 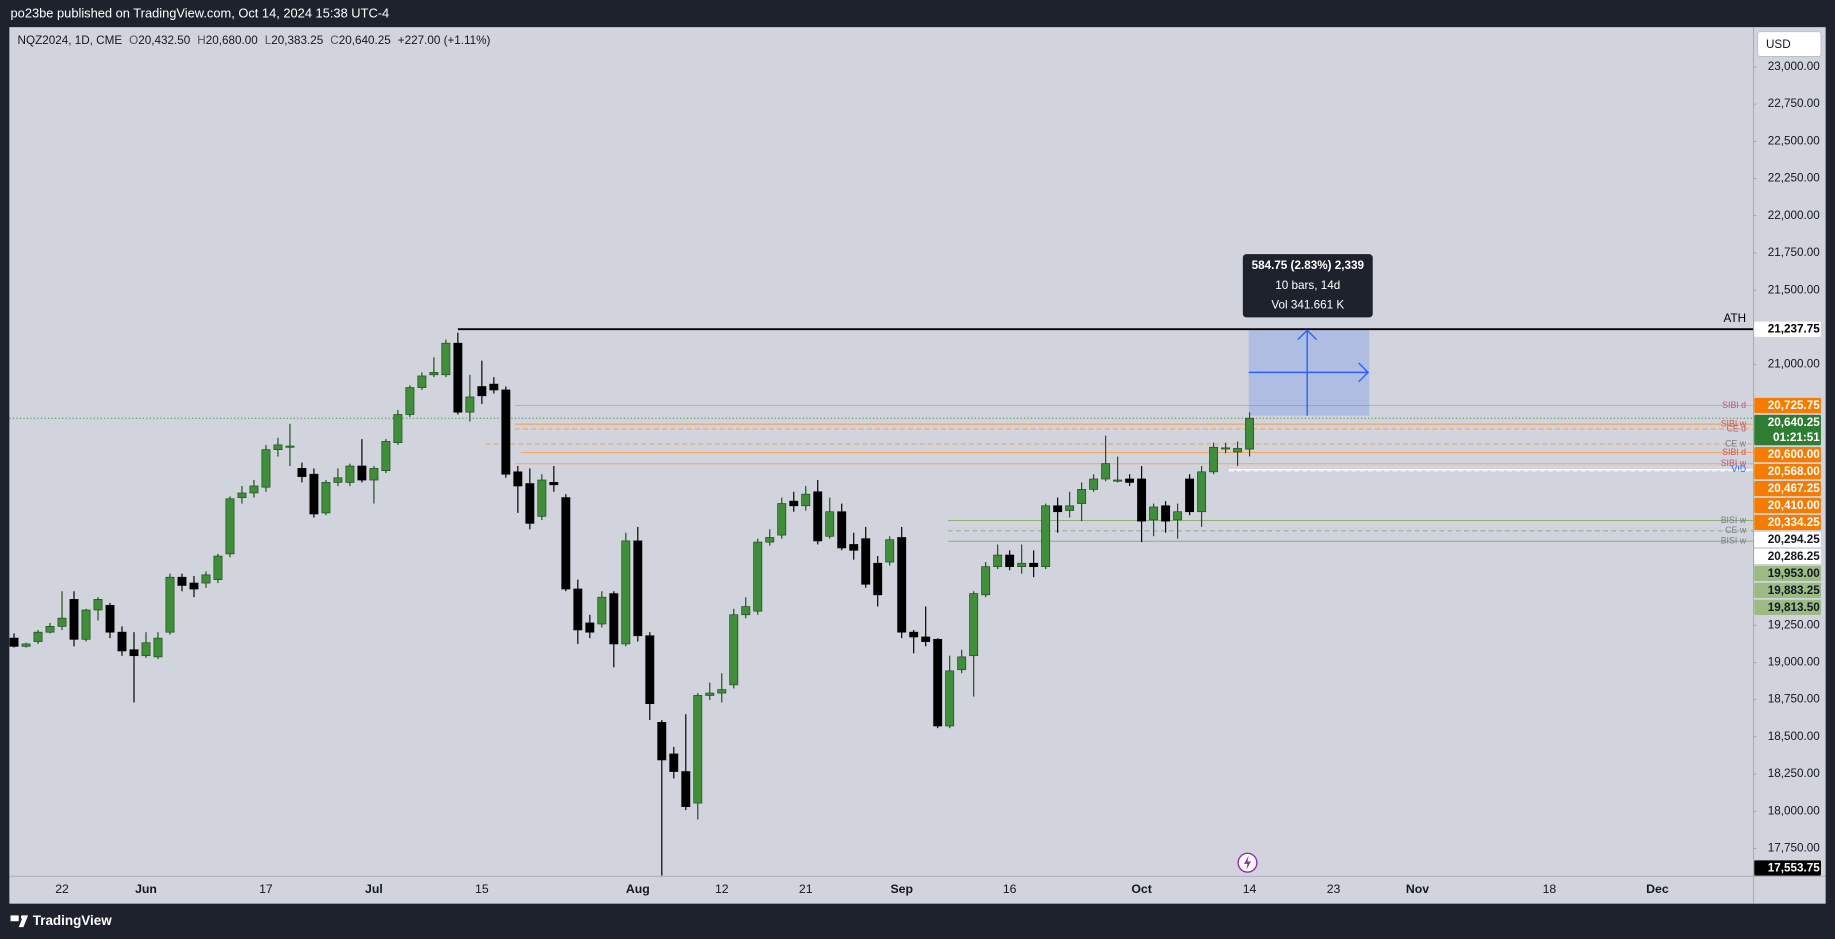 What do you see at coordinates (1657, 889) in the screenshot?
I see `x-tick-label: Dec` at bounding box center [1657, 889].